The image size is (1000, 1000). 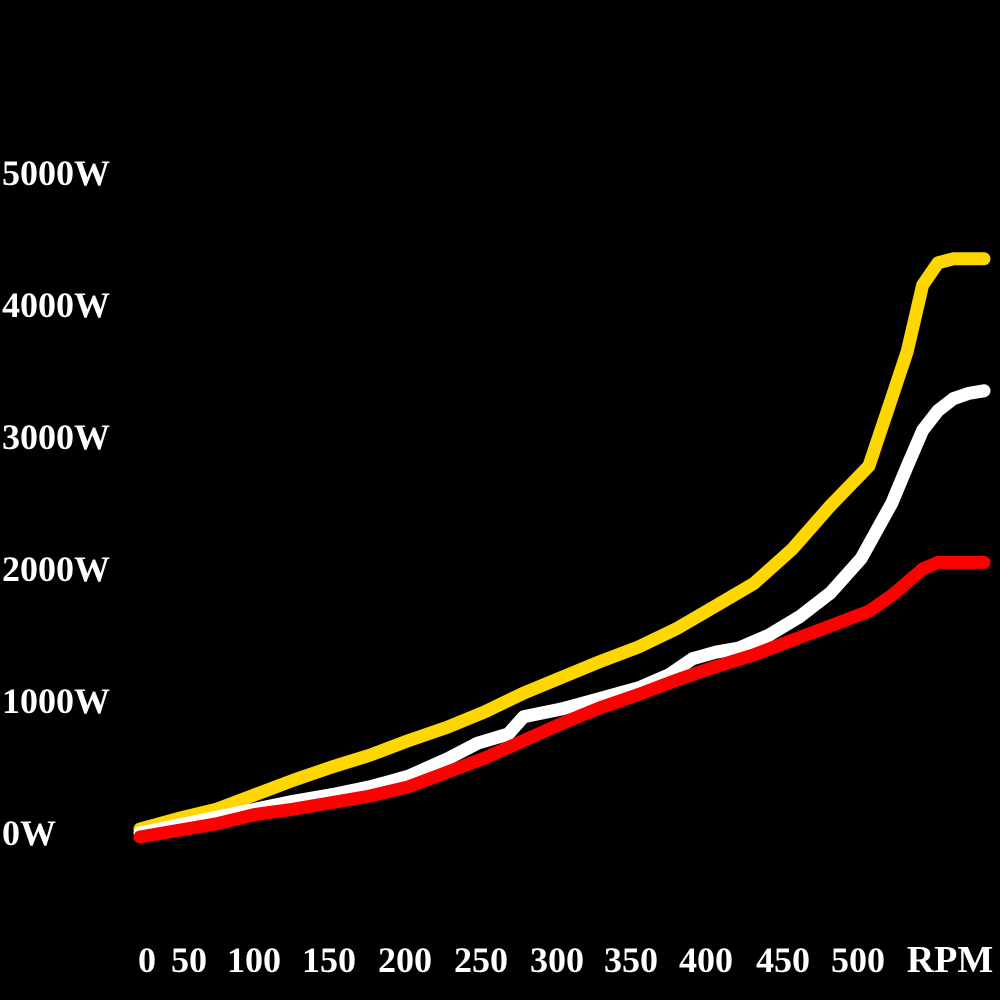 I want to click on x-axis-unit-label: RPM, so click(x=950, y=960).